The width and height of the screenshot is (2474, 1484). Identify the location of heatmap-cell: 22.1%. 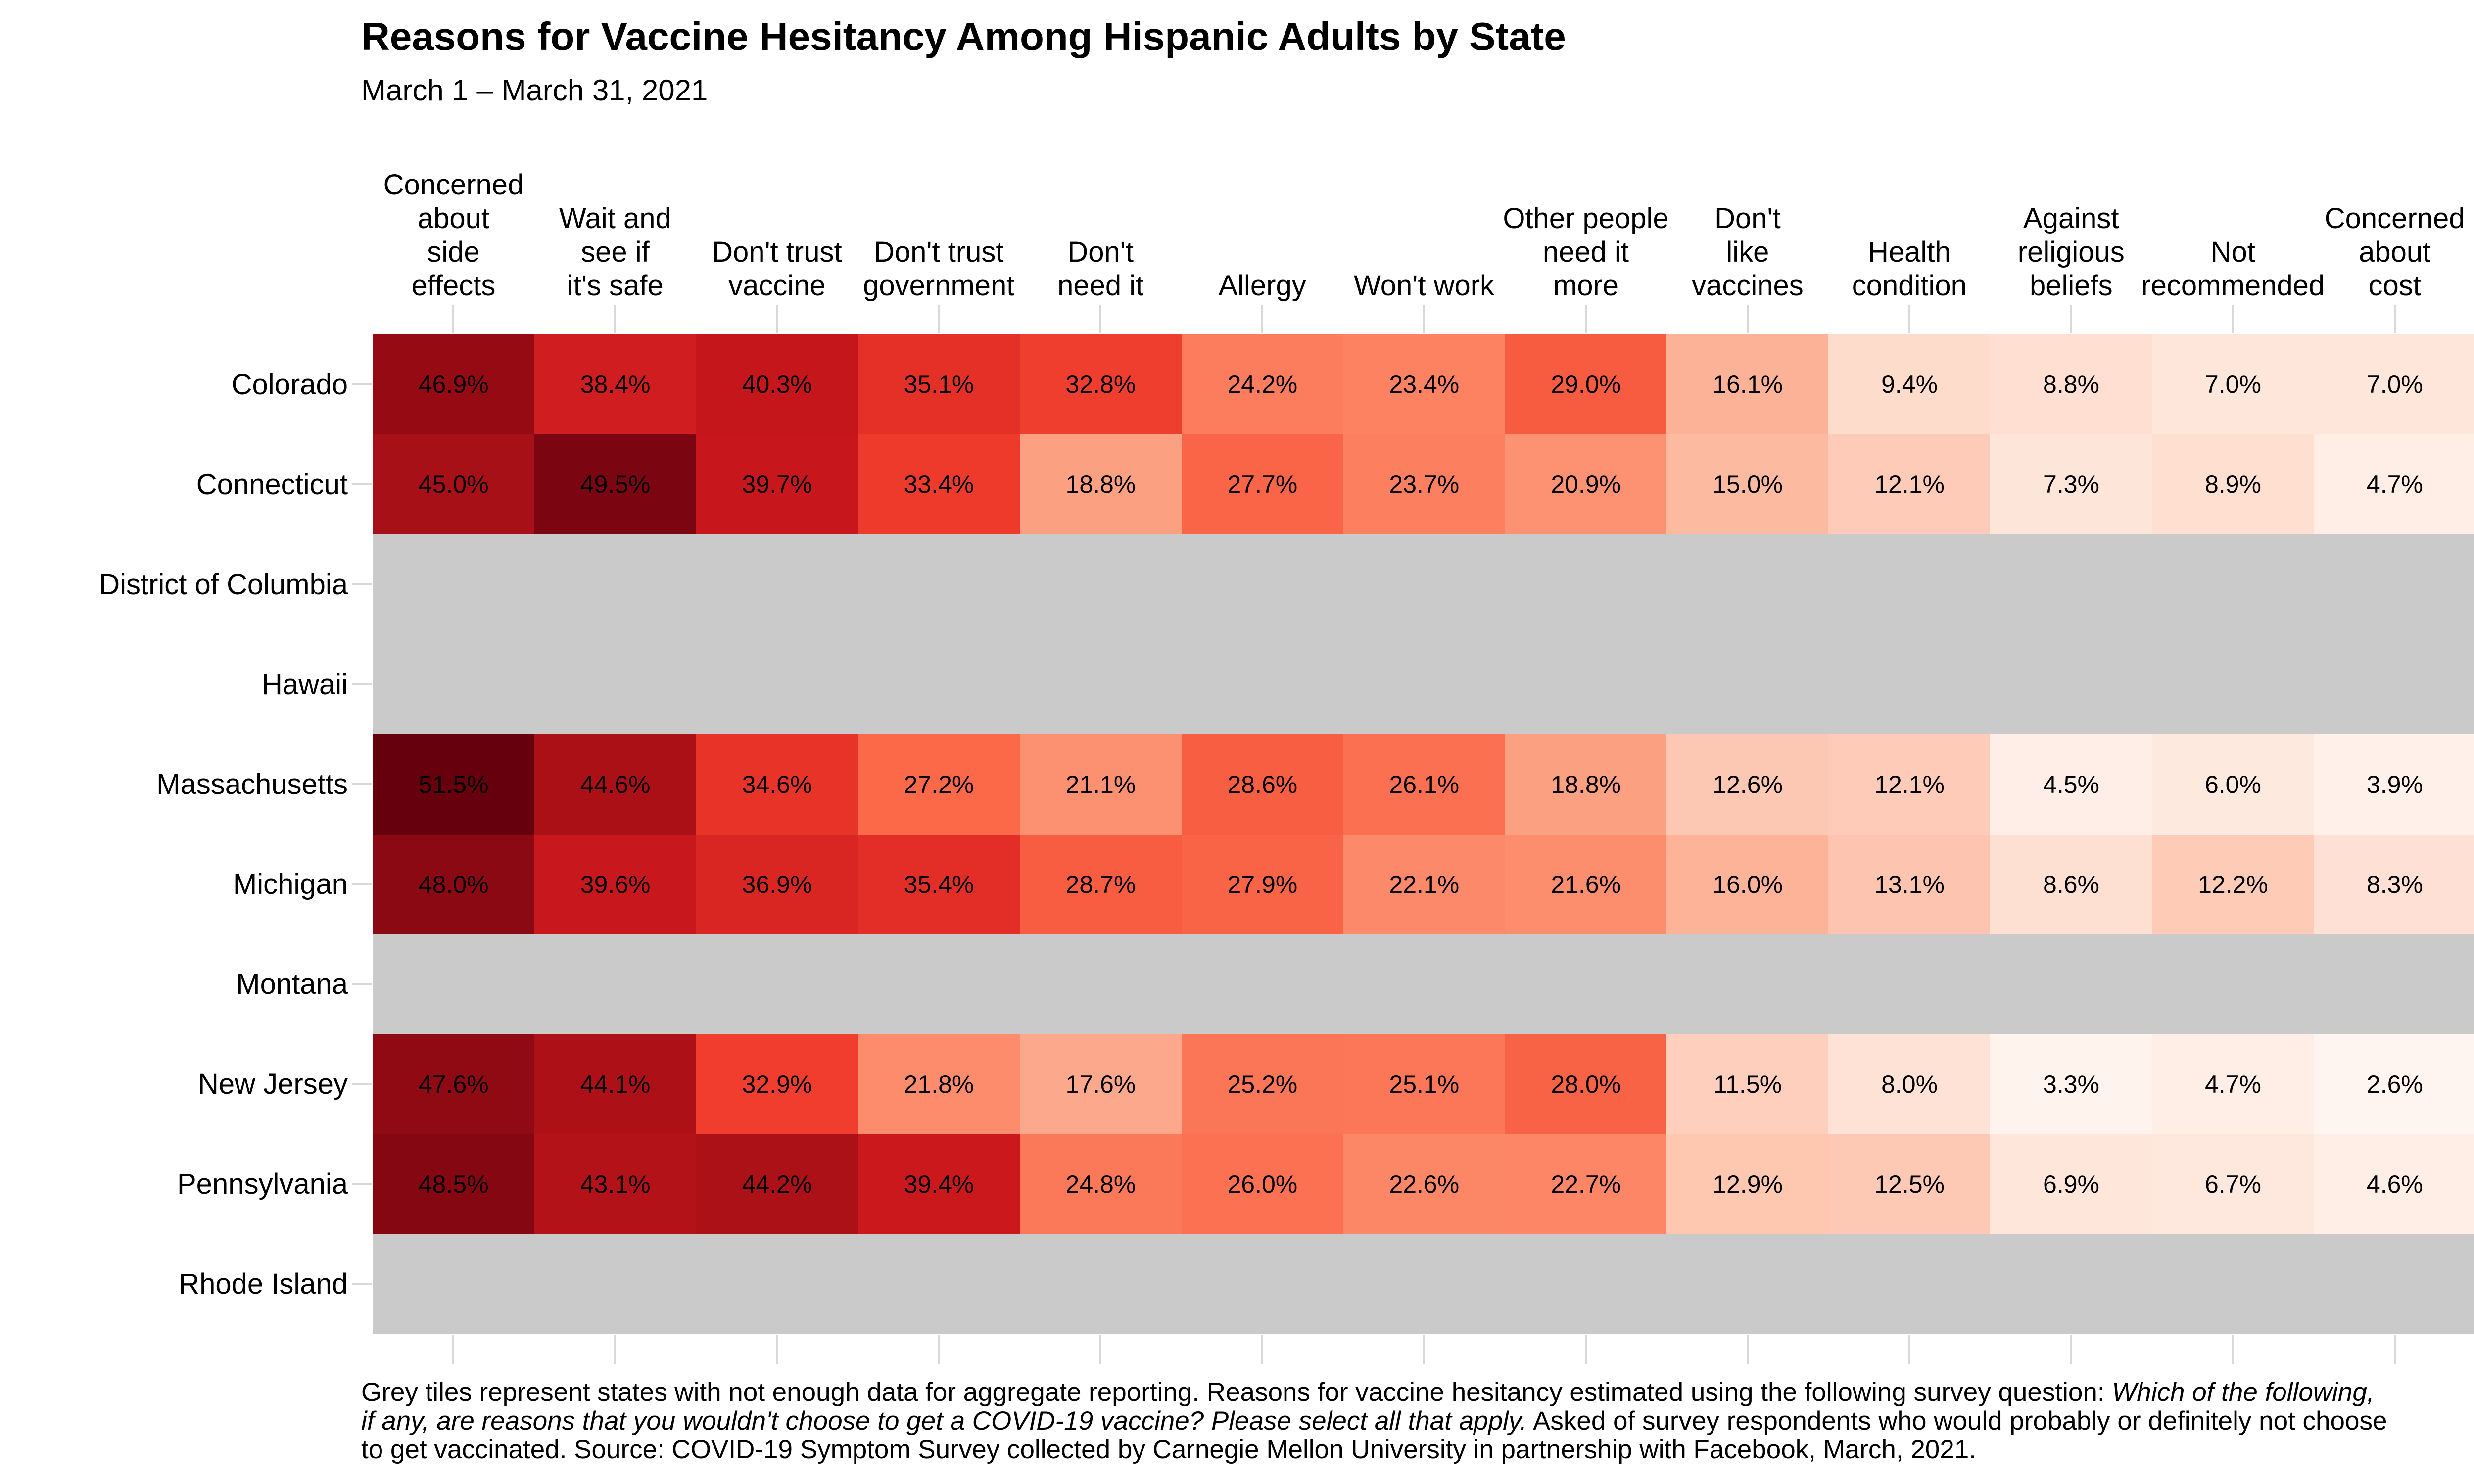
(1425, 884).